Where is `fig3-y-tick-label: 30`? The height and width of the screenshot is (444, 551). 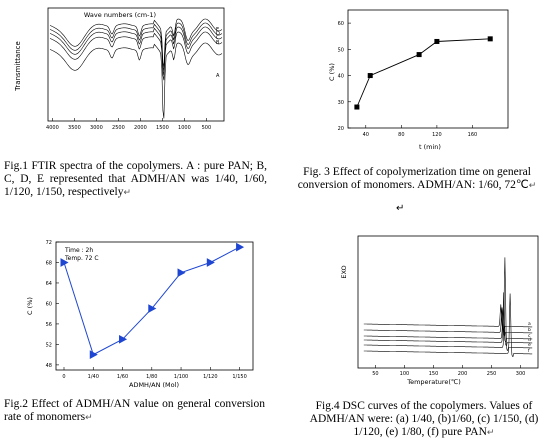
fig3-y-tick-label: 30 is located at coordinates (341, 103).